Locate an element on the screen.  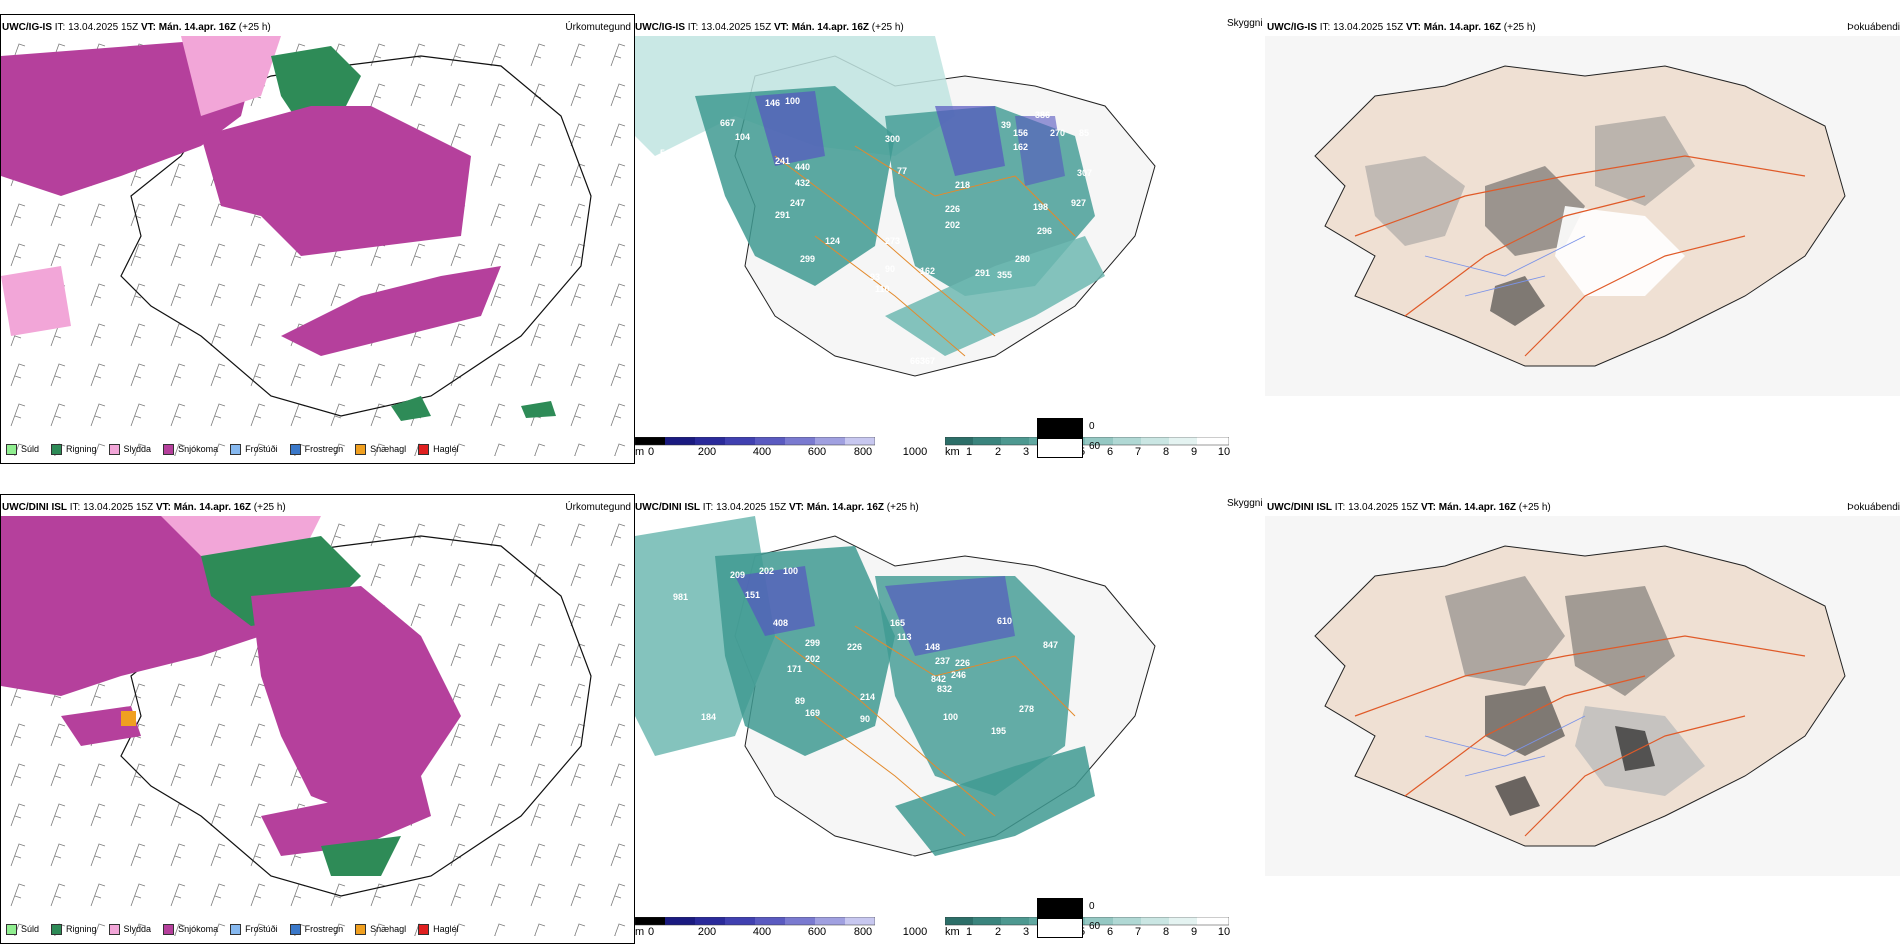
legend-item: Haglél is located at coordinates (438, 929).